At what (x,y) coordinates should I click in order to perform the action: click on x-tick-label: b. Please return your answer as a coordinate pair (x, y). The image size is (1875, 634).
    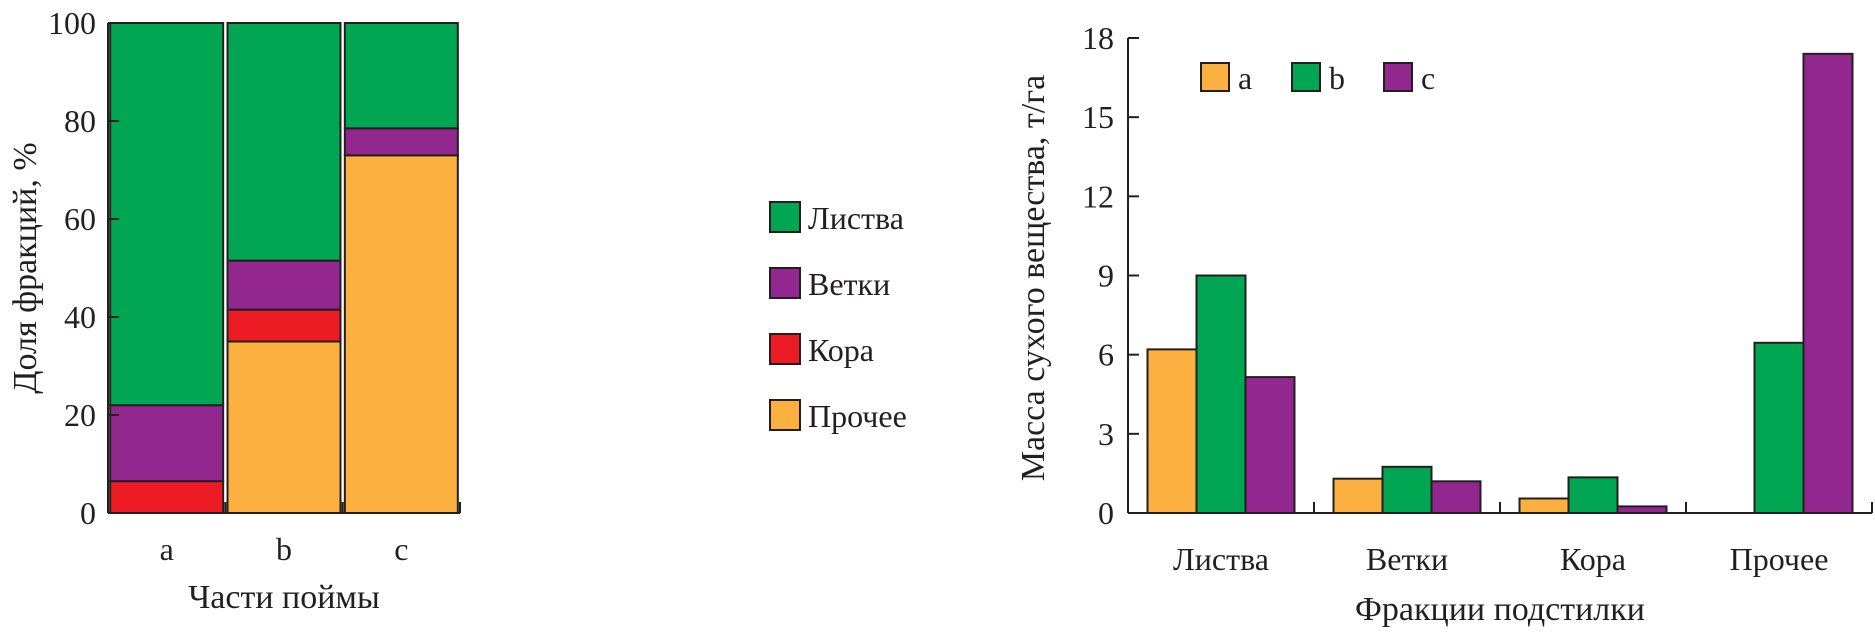
    Looking at the image, I should click on (284, 549).